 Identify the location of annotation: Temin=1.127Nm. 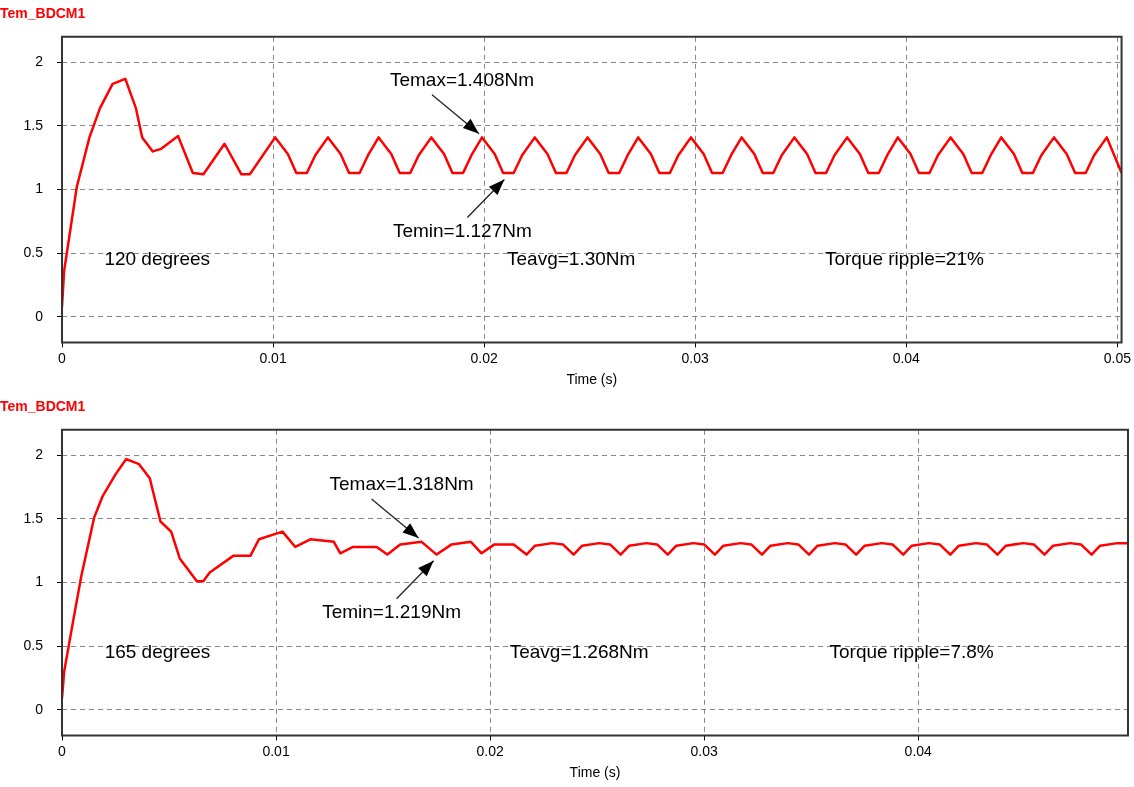
(462, 230).